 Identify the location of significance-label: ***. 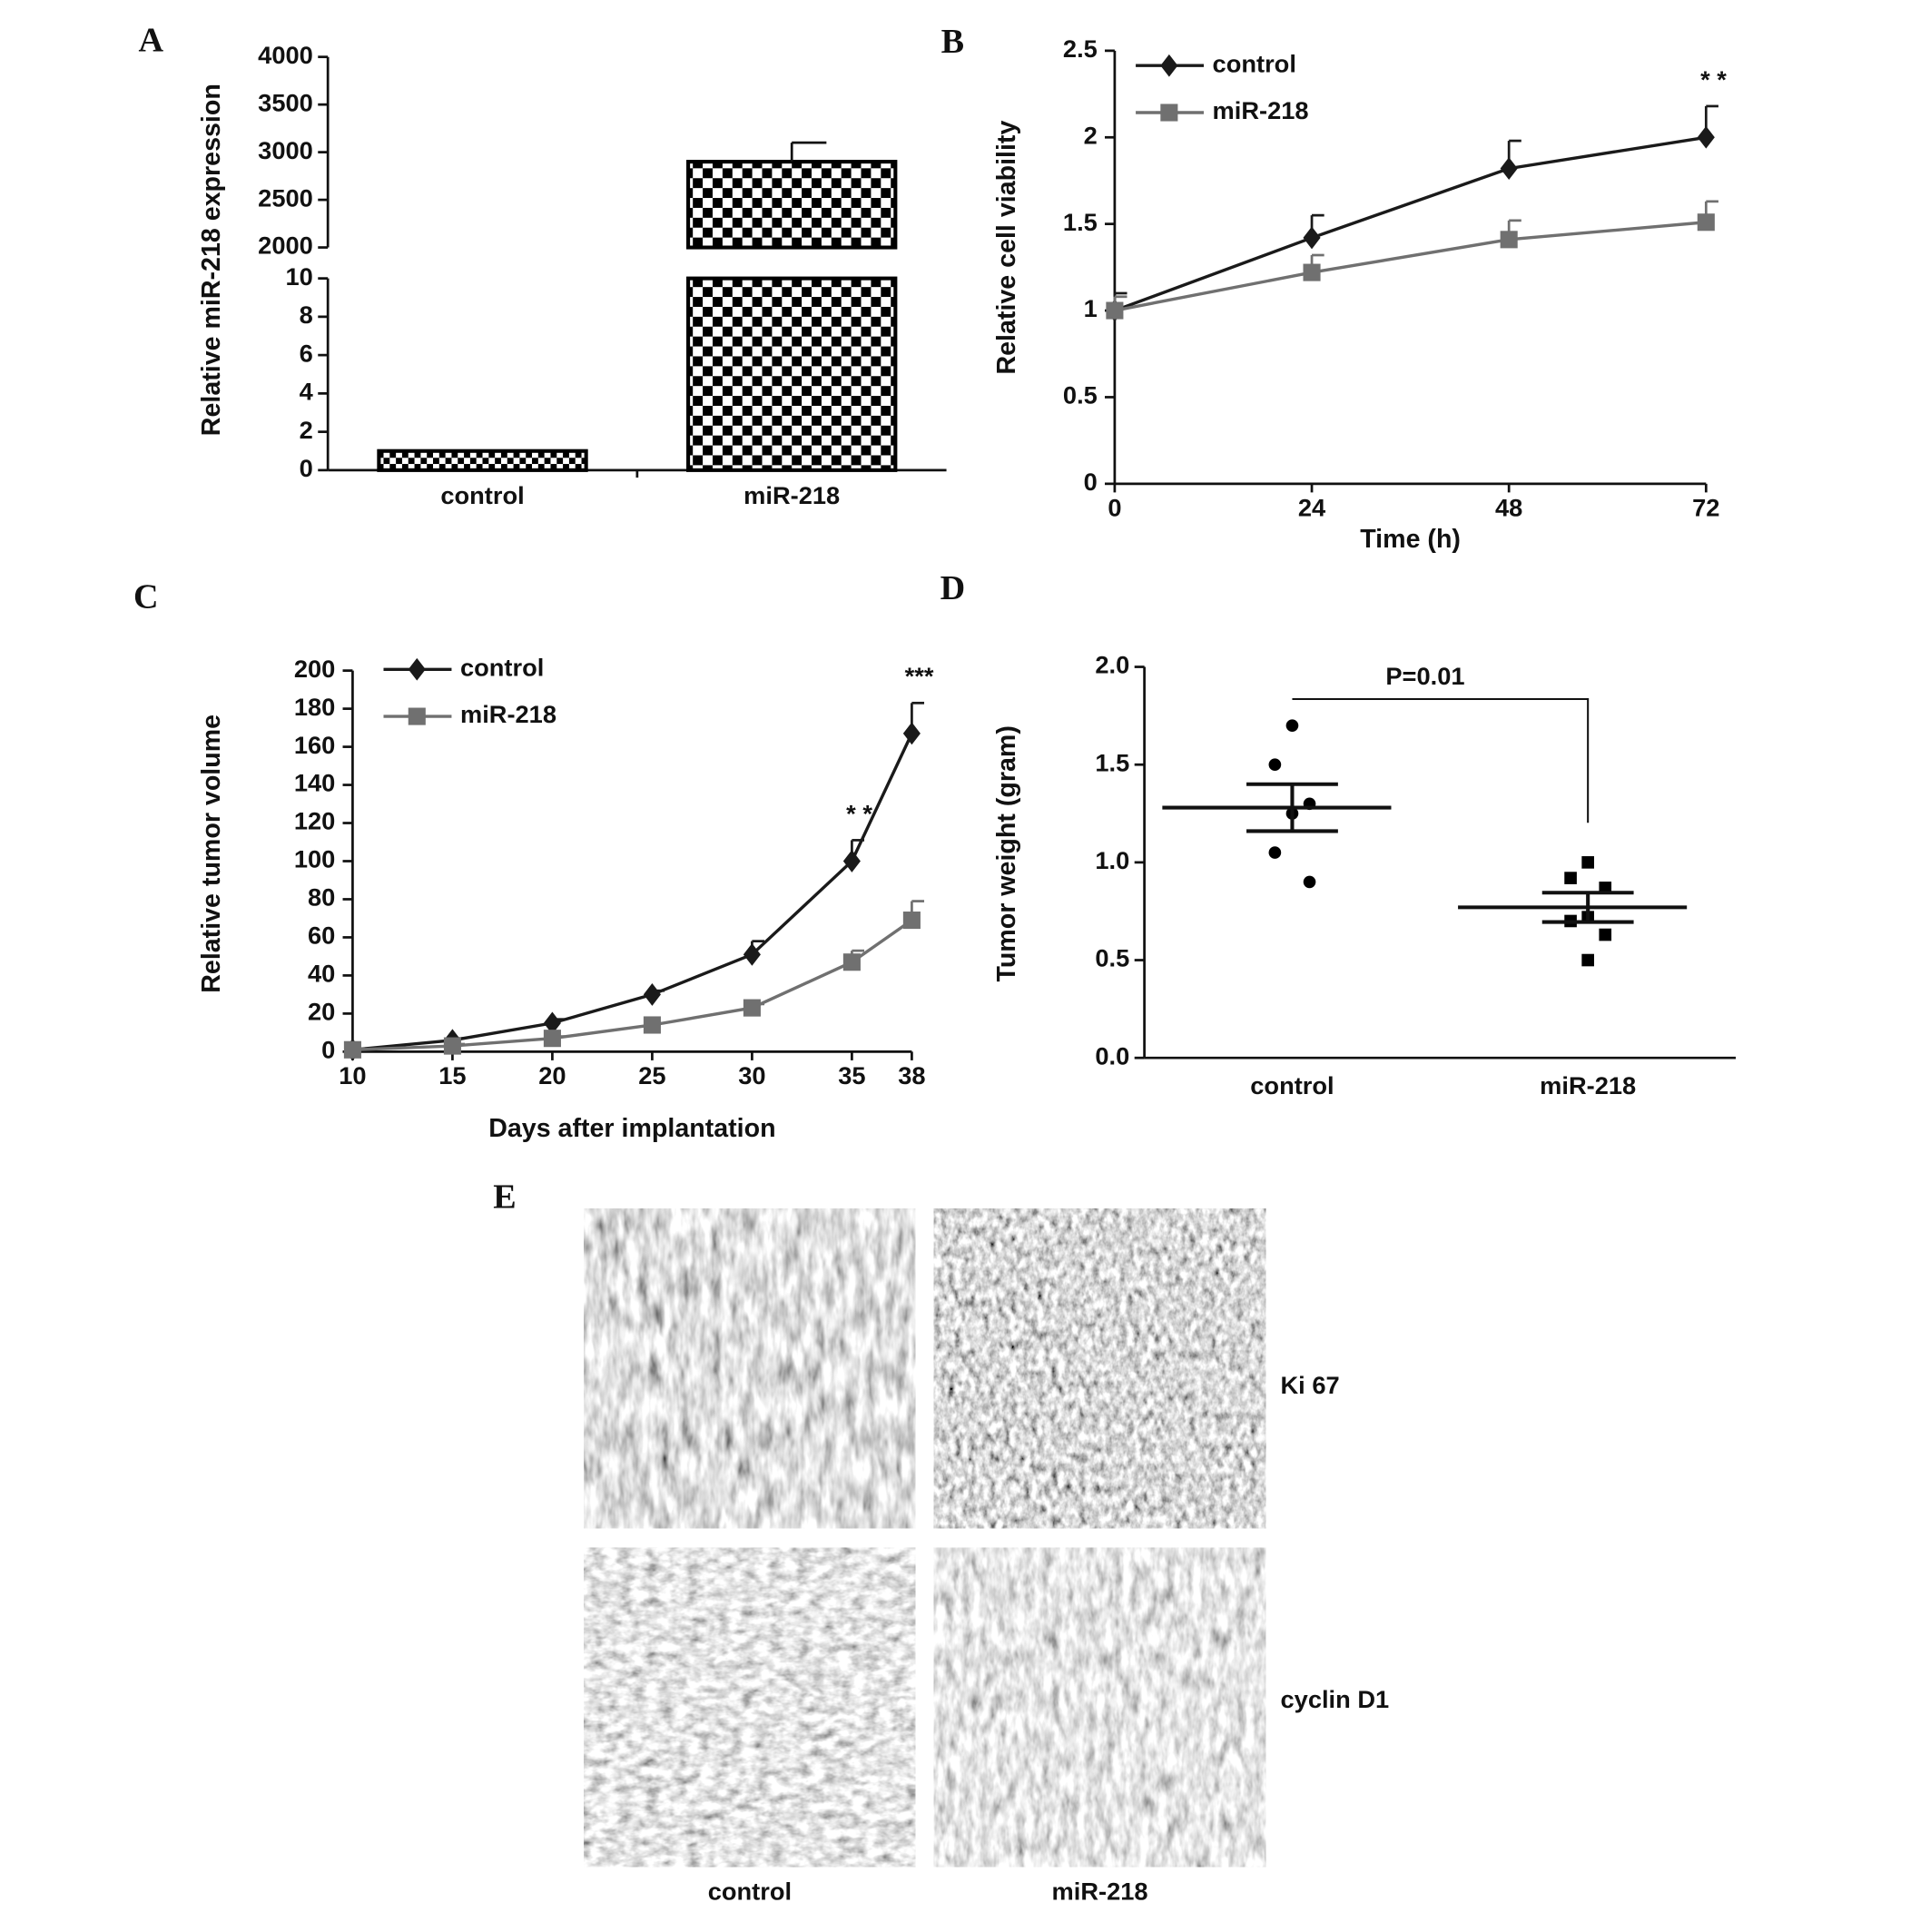
(919, 676).